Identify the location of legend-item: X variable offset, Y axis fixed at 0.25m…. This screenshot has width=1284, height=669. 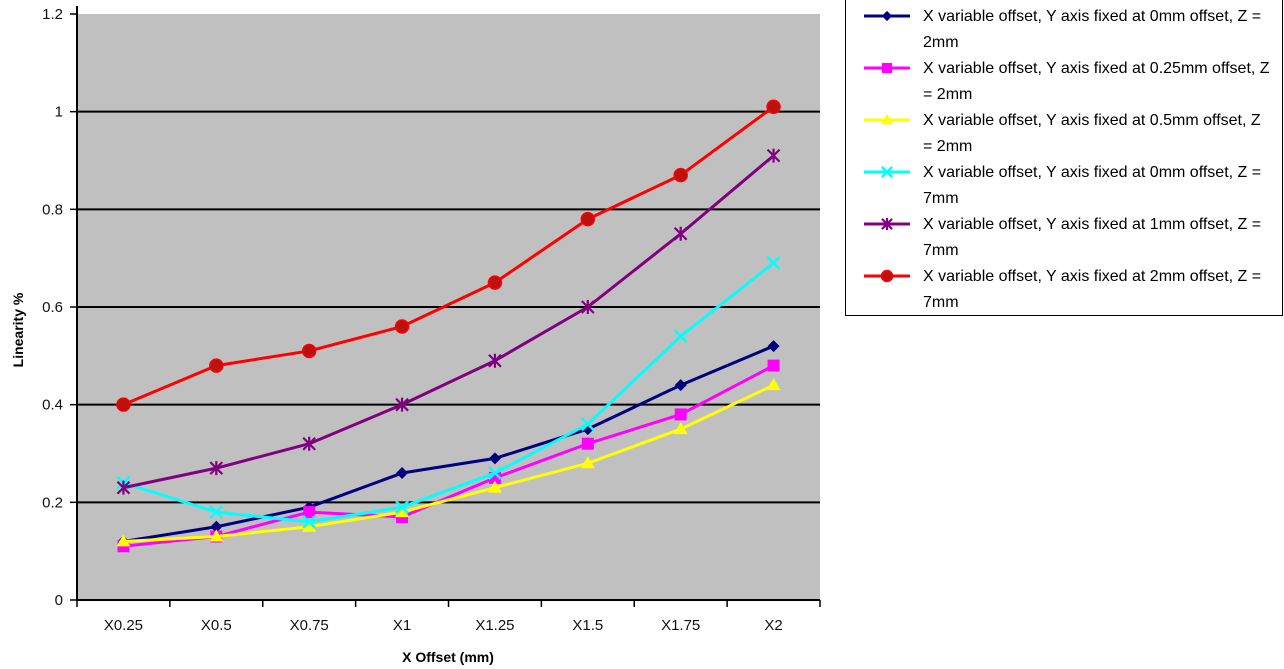
(1061, 79).